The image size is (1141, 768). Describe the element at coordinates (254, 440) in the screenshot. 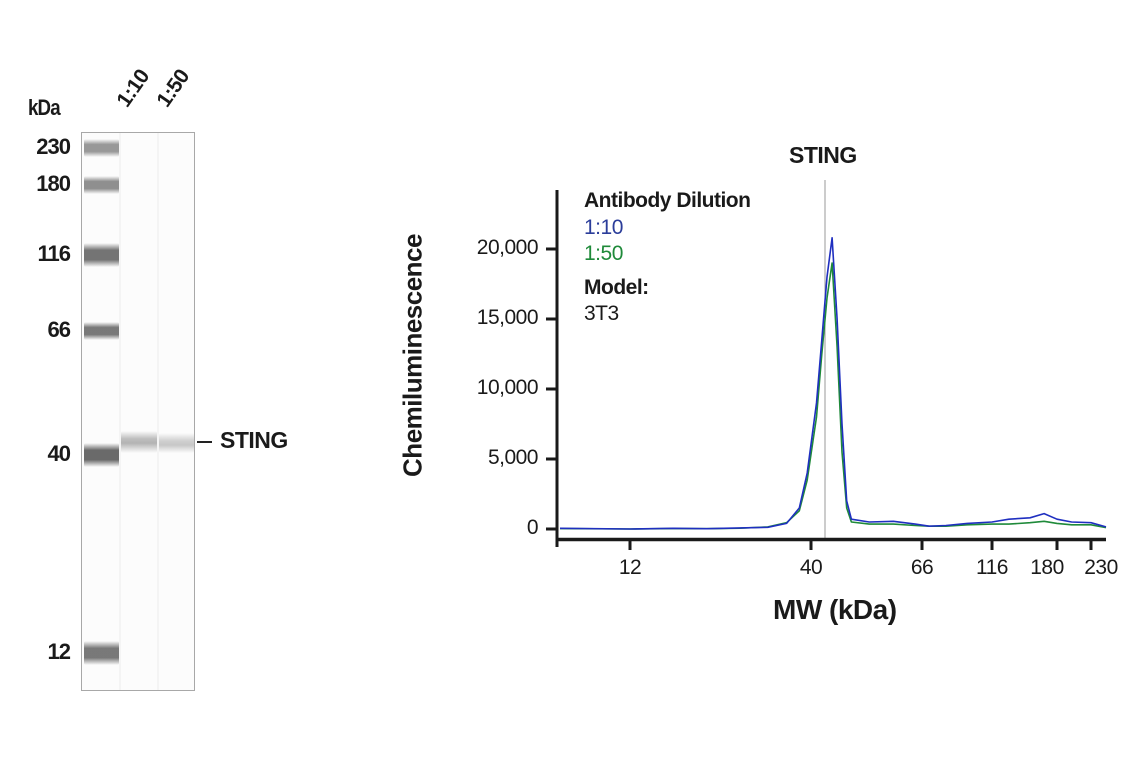

I see `sting-blot-label: STING` at that location.